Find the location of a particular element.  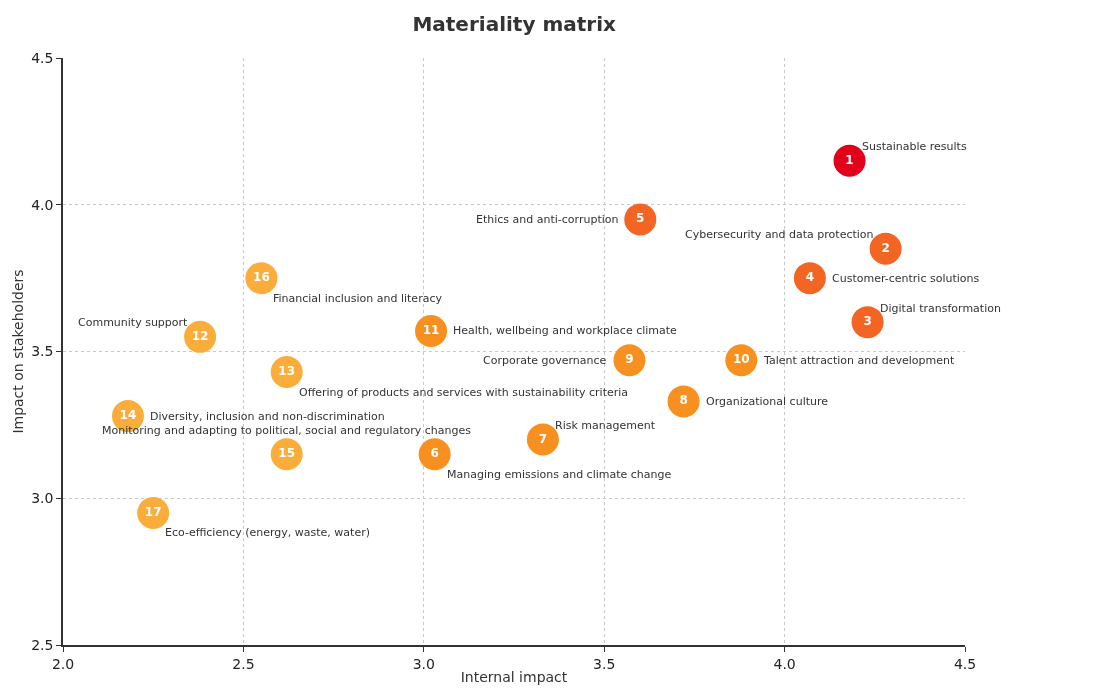

y-tick-label: 3.0 is located at coordinates (42, 498).